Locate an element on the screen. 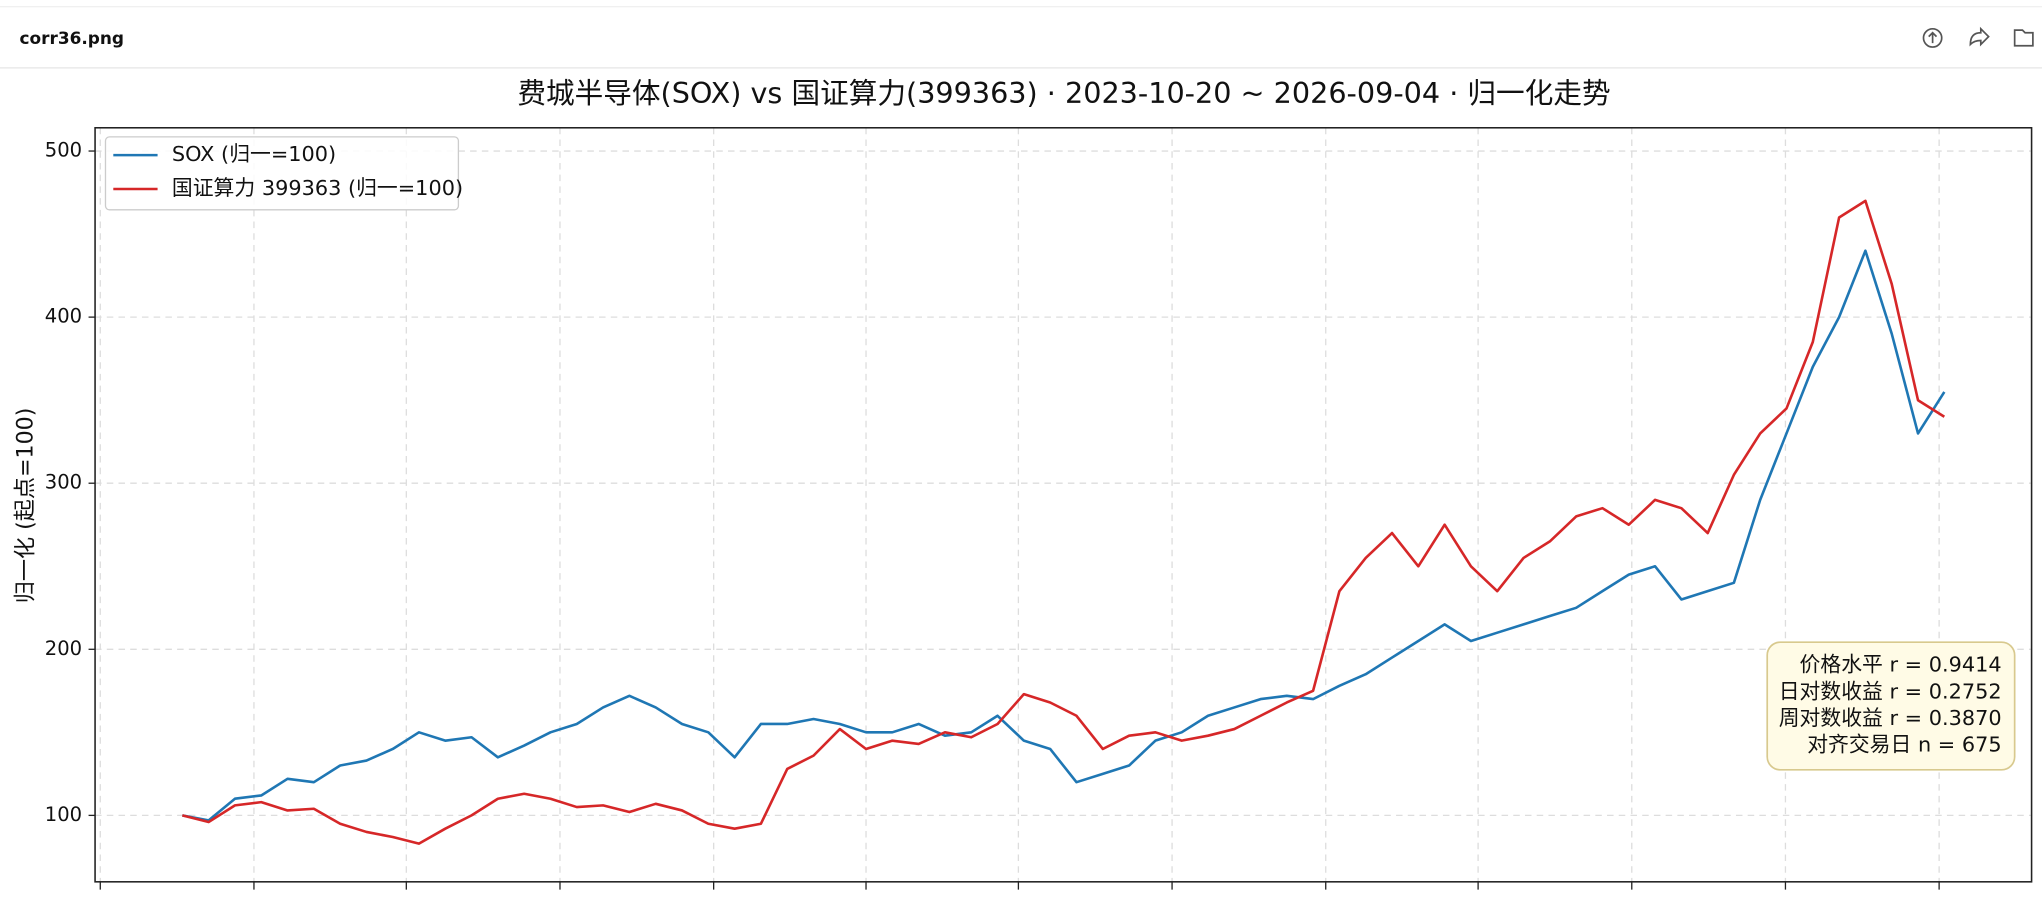  legend-label: 国证算力 399363 (归一=100) is located at coordinates (317, 188).